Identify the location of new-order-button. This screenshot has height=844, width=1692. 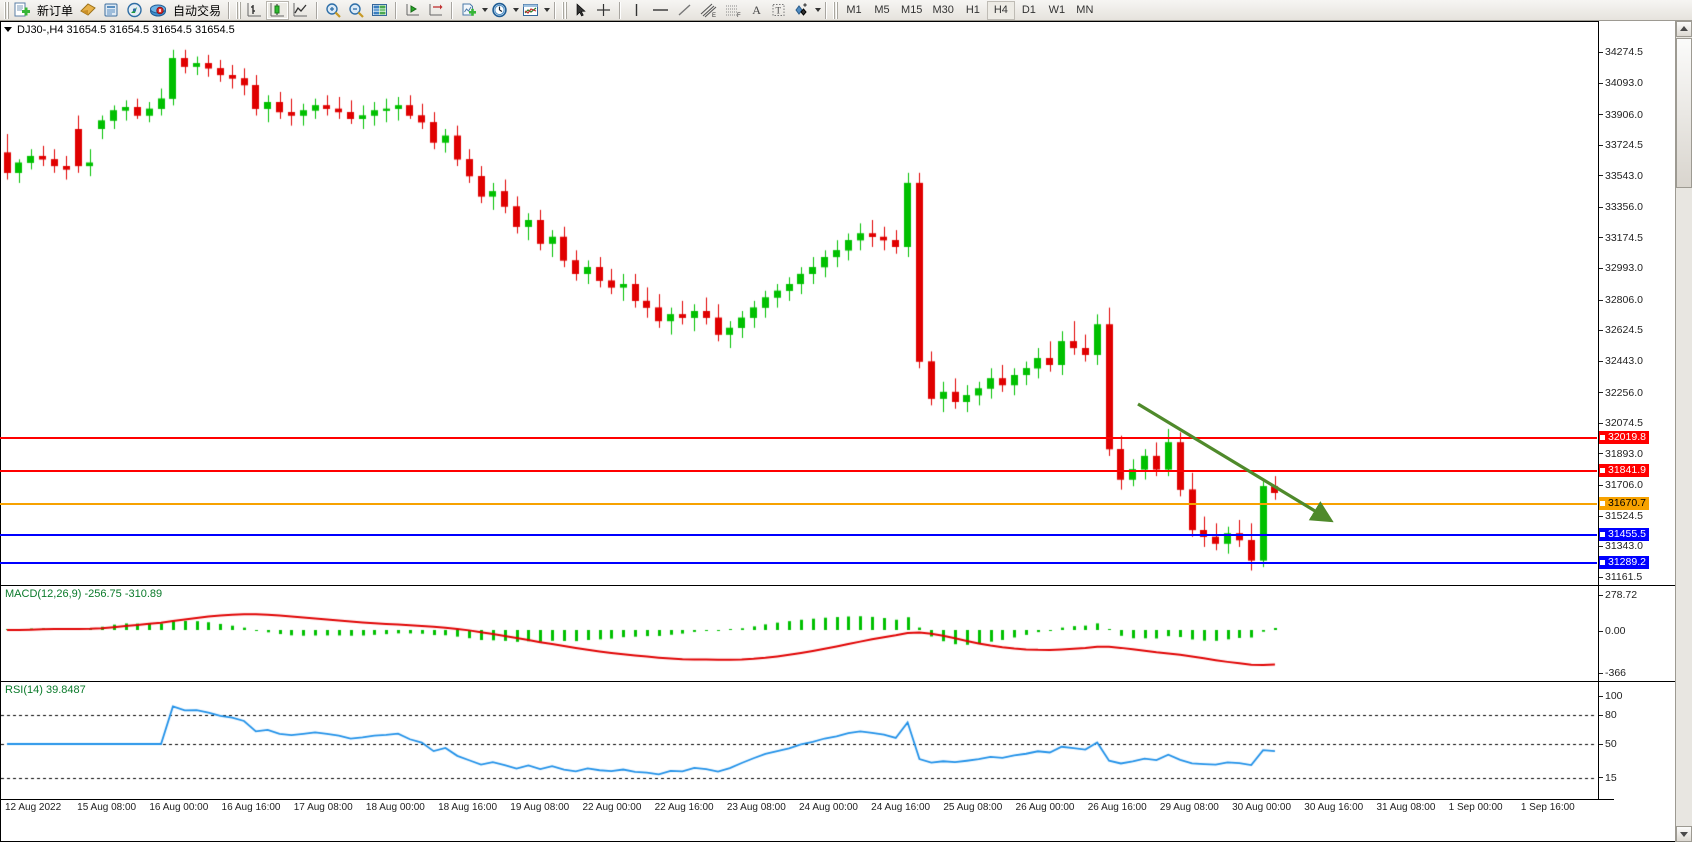
(22, 10).